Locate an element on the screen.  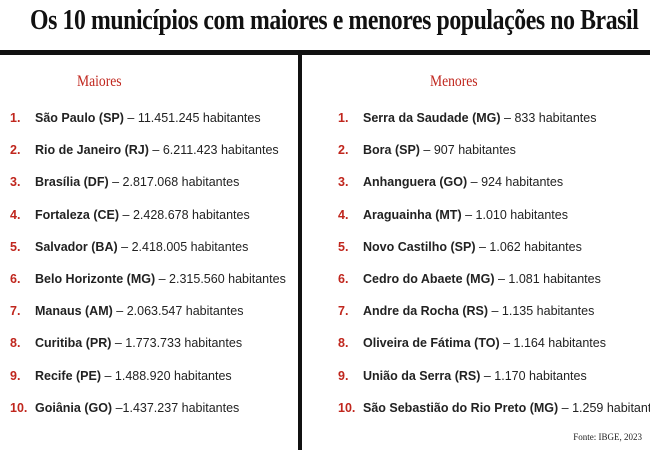
municipality-name: Goiânia (GO) is located at coordinates (74, 407).